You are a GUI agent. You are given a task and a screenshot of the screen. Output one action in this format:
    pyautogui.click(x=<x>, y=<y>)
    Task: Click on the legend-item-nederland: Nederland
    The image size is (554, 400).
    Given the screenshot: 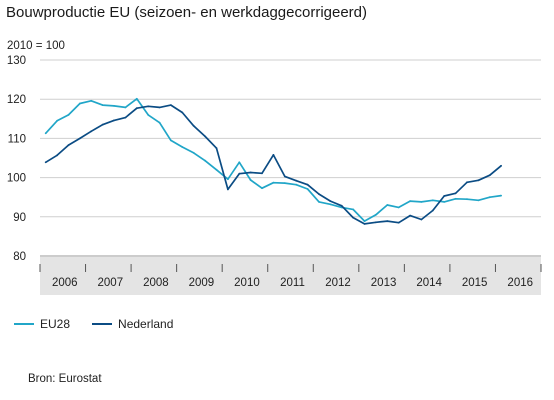 What is the action you would take?
    pyautogui.click(x=132, y=324)
    